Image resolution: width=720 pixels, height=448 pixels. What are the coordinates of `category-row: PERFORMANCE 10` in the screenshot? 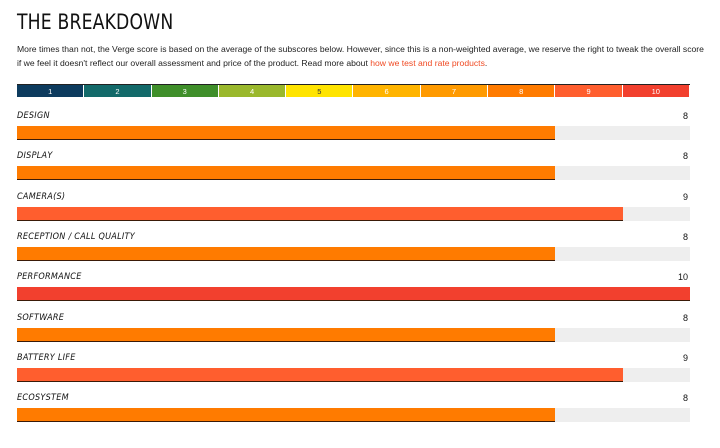 It's located at (353, 292).